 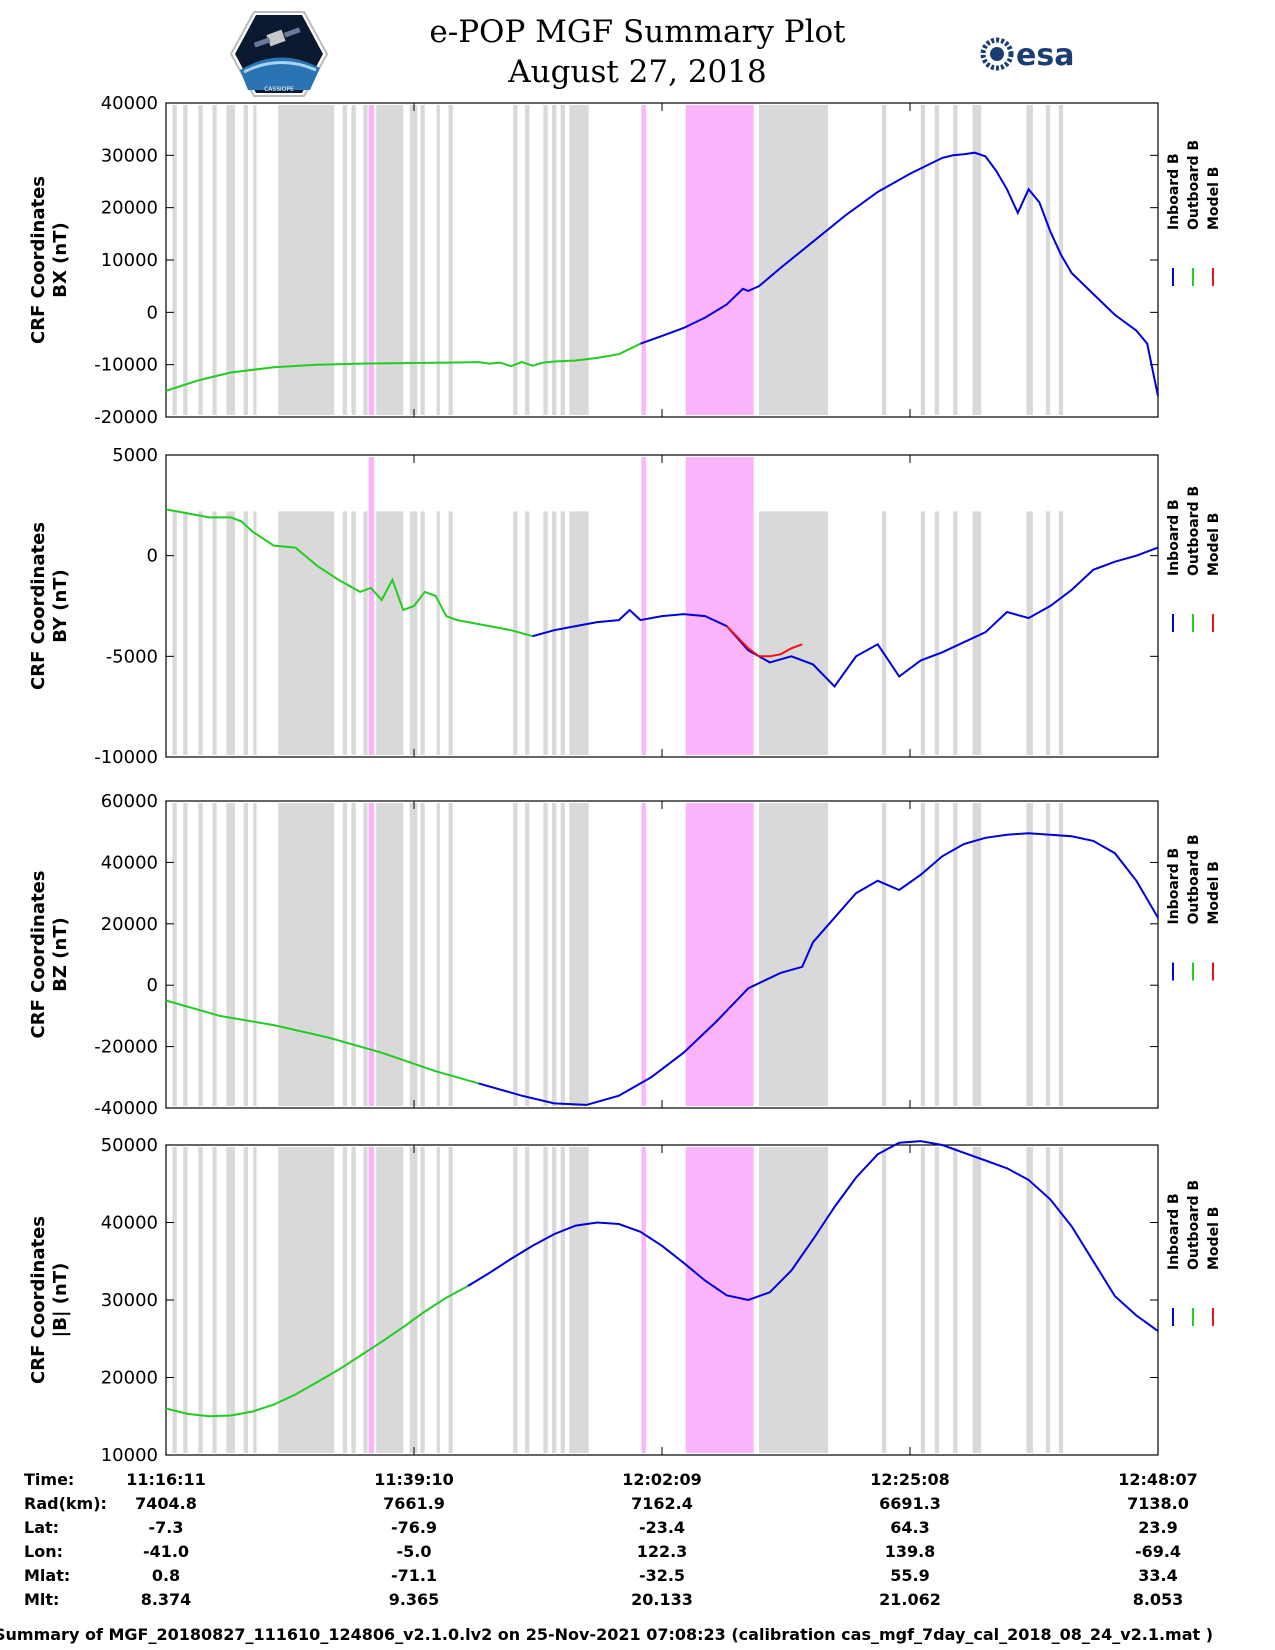 I want to click on ephemeris-value: -41.0, so click(x=166, y=1551).